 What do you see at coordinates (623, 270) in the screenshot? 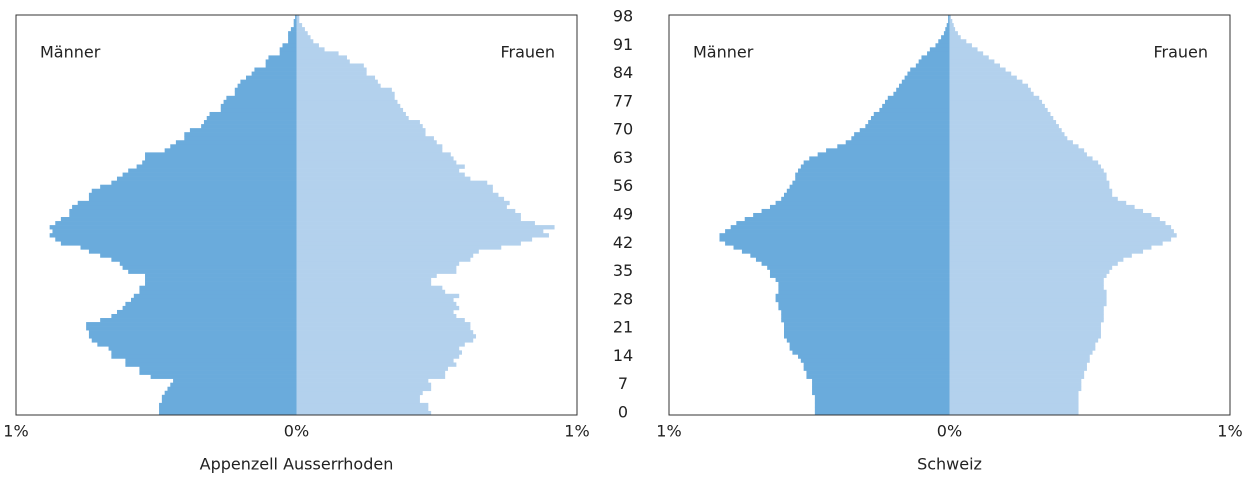
I see `y-tick-label: 35` at bounding box center [623, 270].